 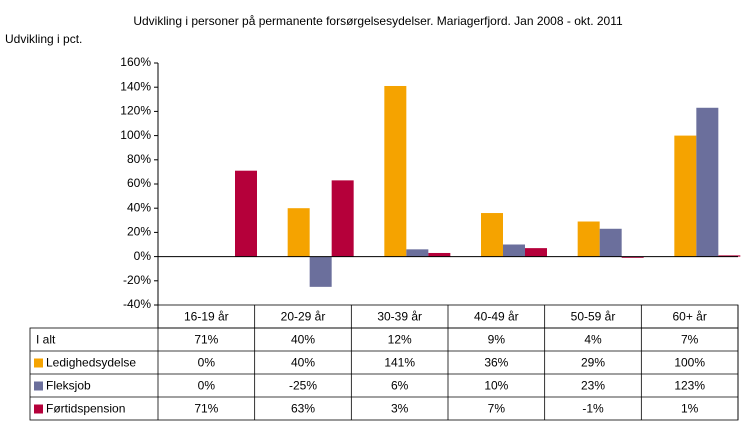 What do you see at coordinates (139, 159) in the screenshot?
I see `y-tick-label: 80%` at bounding box center [139, 159].